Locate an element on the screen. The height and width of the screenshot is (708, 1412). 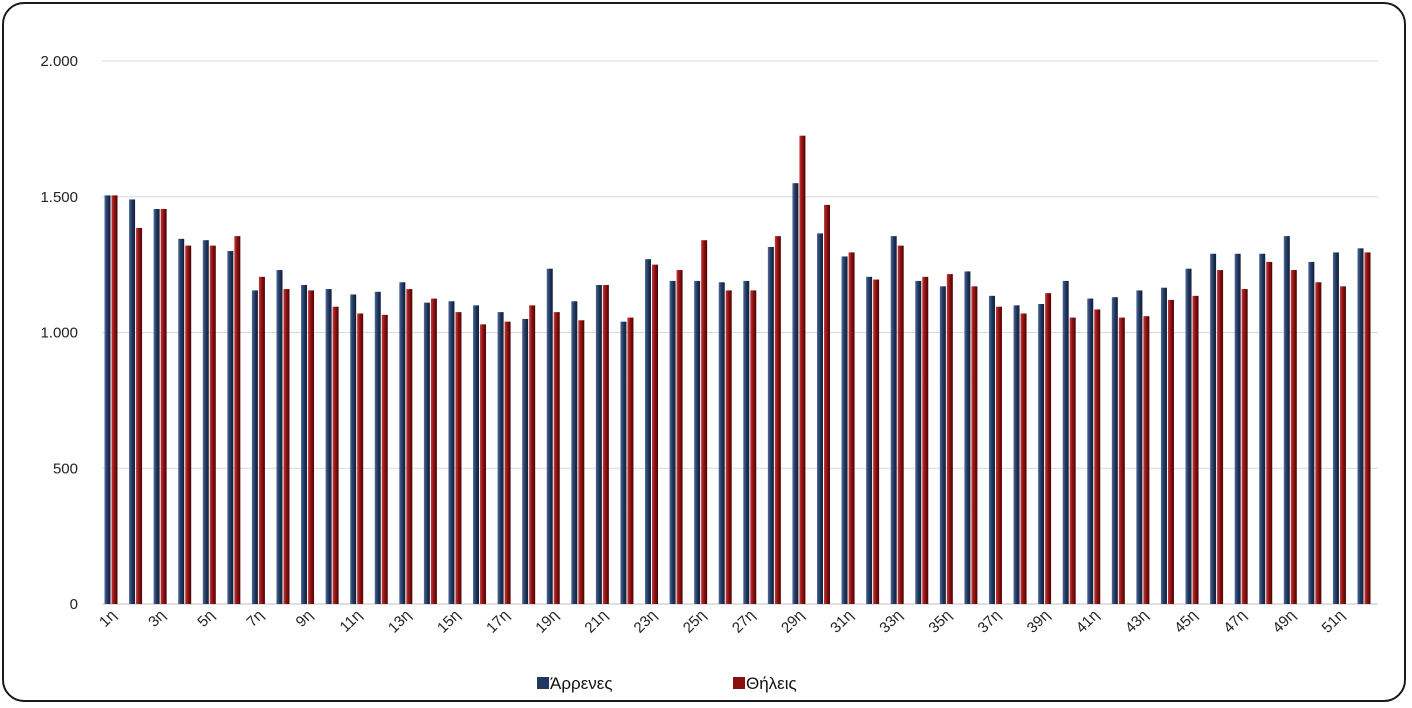
x-tick-label: 31η is located at coordinates (842, 622).